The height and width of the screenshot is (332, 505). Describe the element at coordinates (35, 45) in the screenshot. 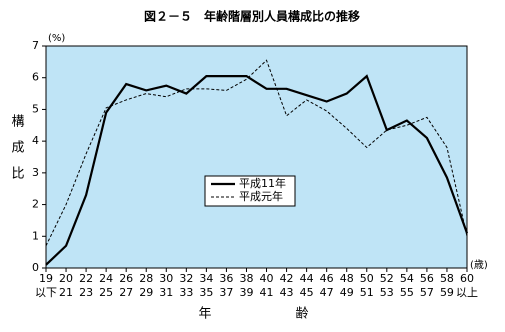

I see `y-tick-label: 7` at that location.